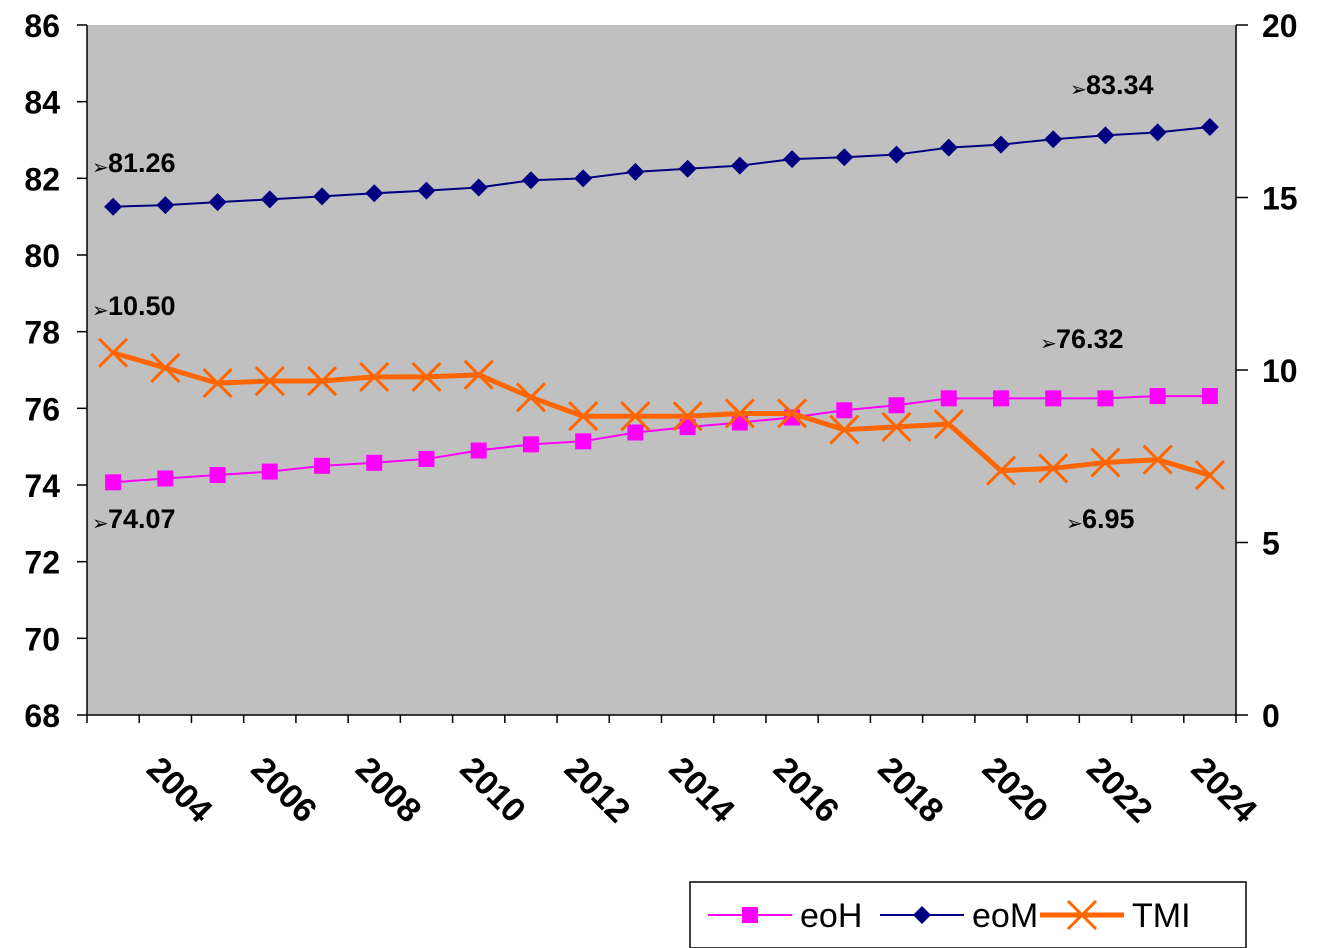 This screenshot has width=1322, height=948. I want to click on data-label-text: 74.07, so click(142, 519).